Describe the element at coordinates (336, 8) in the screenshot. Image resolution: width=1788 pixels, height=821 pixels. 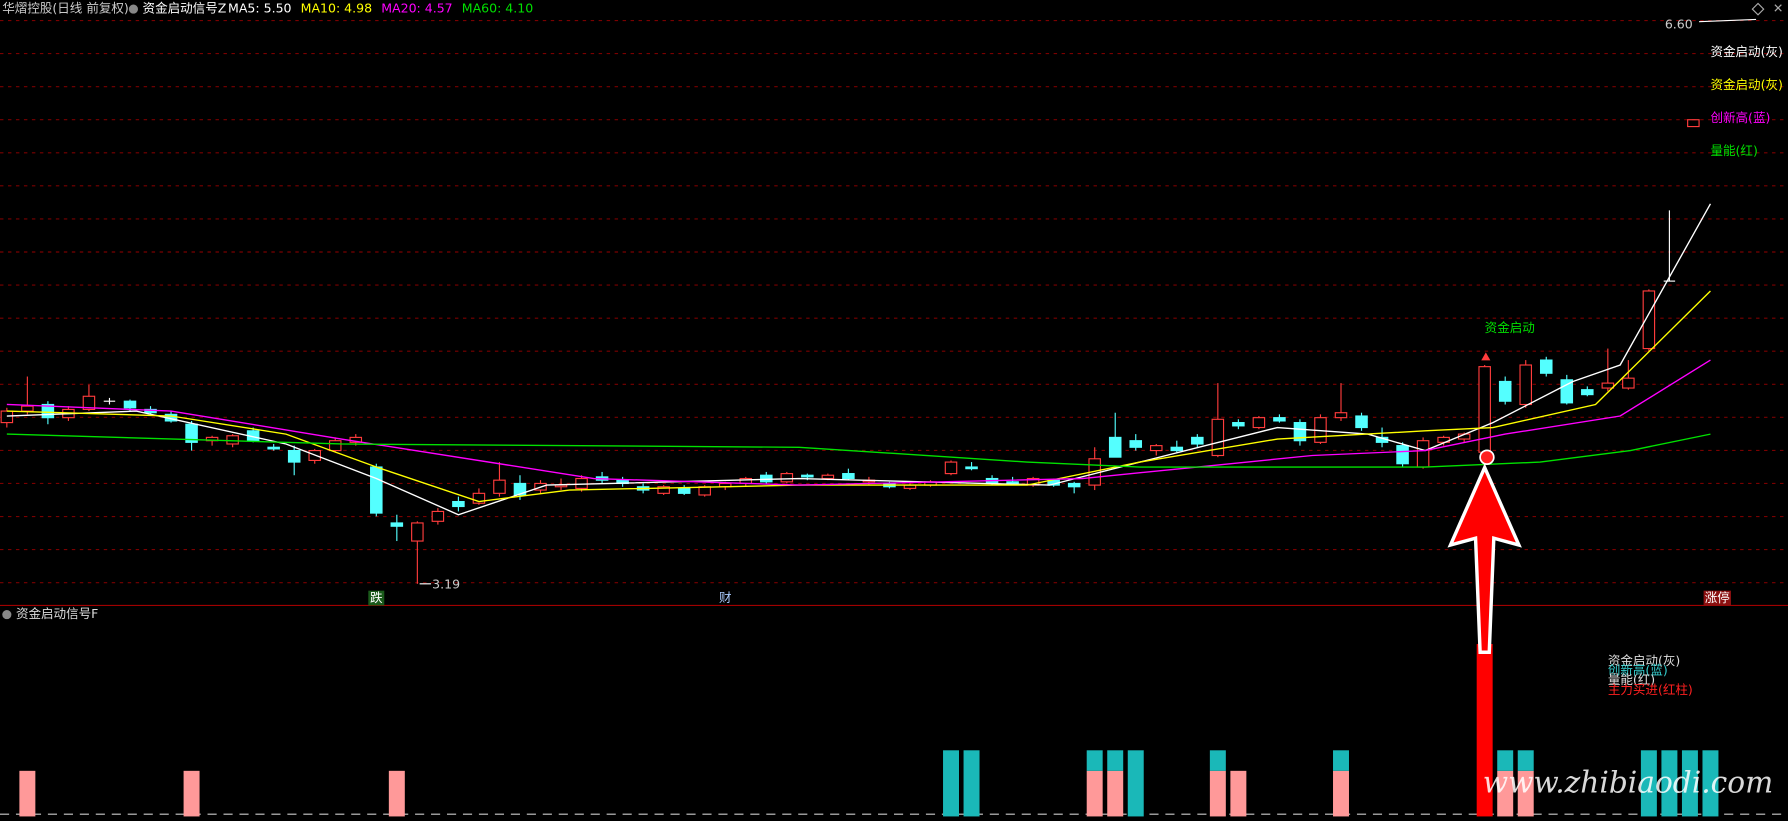
I see `ma-legend: MA10: 4.98` at that location.